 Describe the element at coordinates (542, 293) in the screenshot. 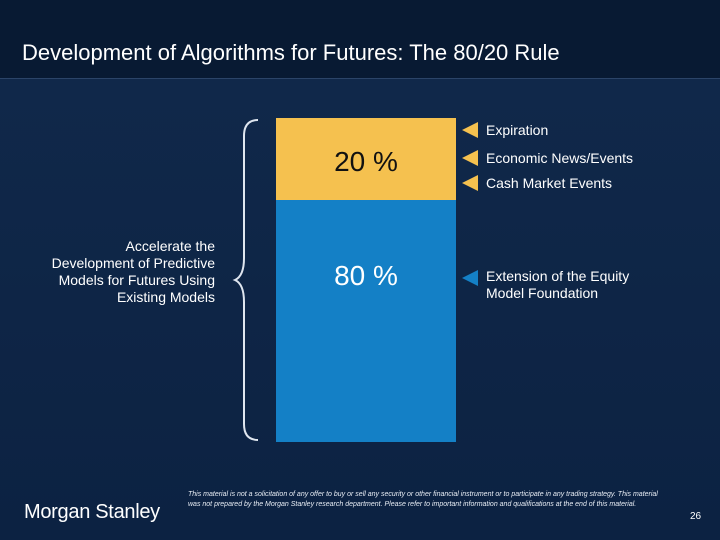

I see `annotation-equity-line-2: Model Foundation` at that location.